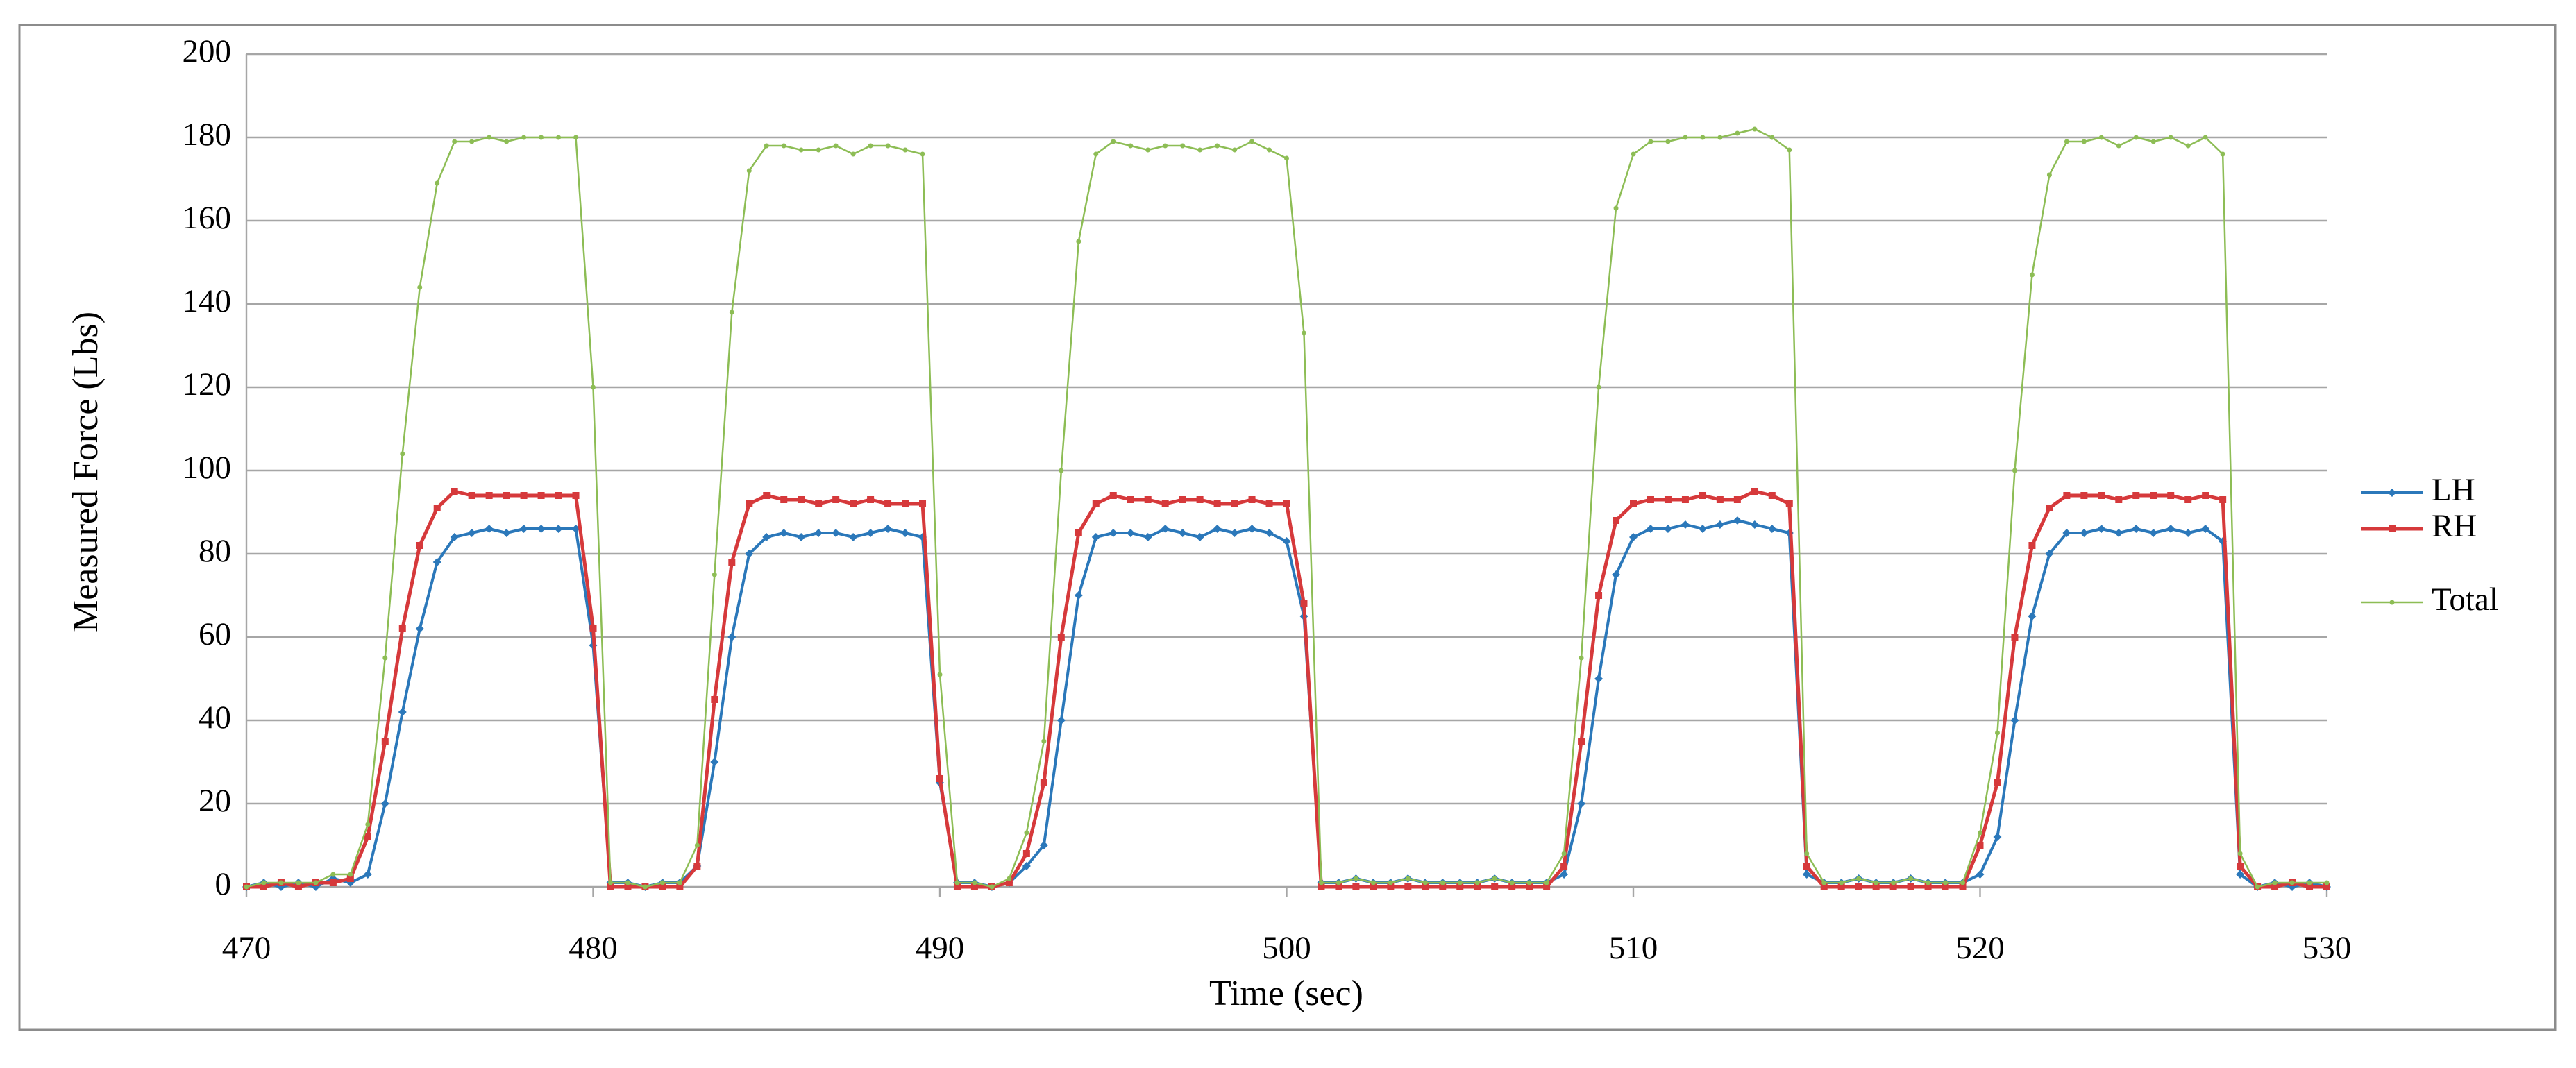 This screenshot has height=1068, width=2576. What do you see at coordinates (593, 948) in the screenshot?
I see `x-tick-label: 480` at bounding box center [593, 948].